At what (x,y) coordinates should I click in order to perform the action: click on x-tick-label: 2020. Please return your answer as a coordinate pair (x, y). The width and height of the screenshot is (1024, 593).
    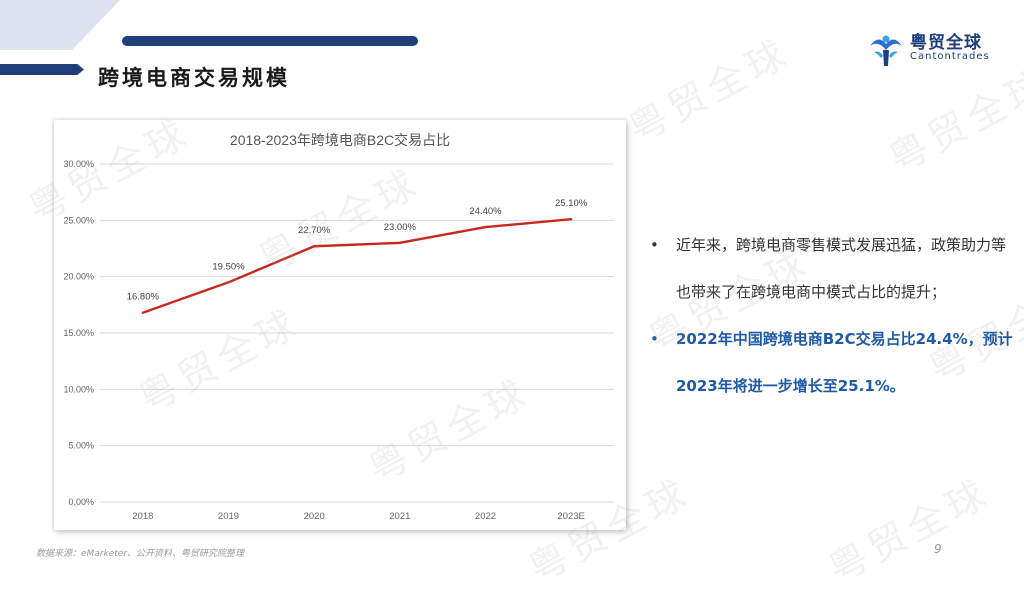
    Looking at the image, I should click on (314, 516).